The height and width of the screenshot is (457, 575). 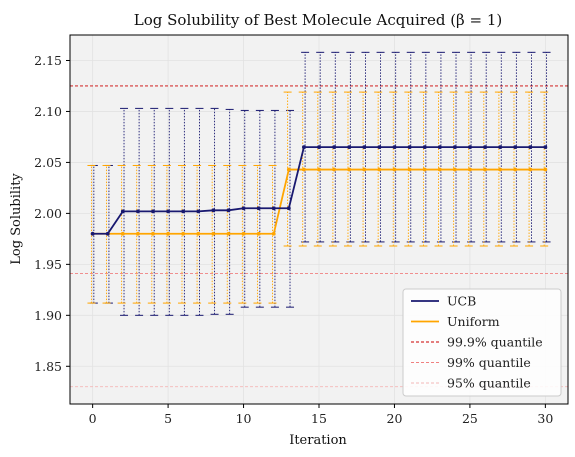 What do you see at coordinates (48, 213) in the screenshot?
I see `y-tick-label: 2.00` at bounding box center [48, 213].